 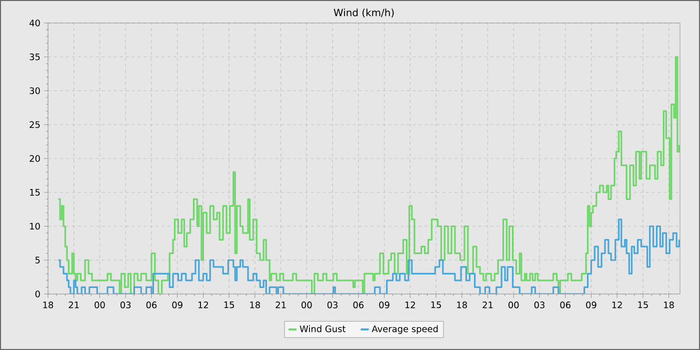 I want to click on legend-label: Wind Gust, so click(x=323, y=328).